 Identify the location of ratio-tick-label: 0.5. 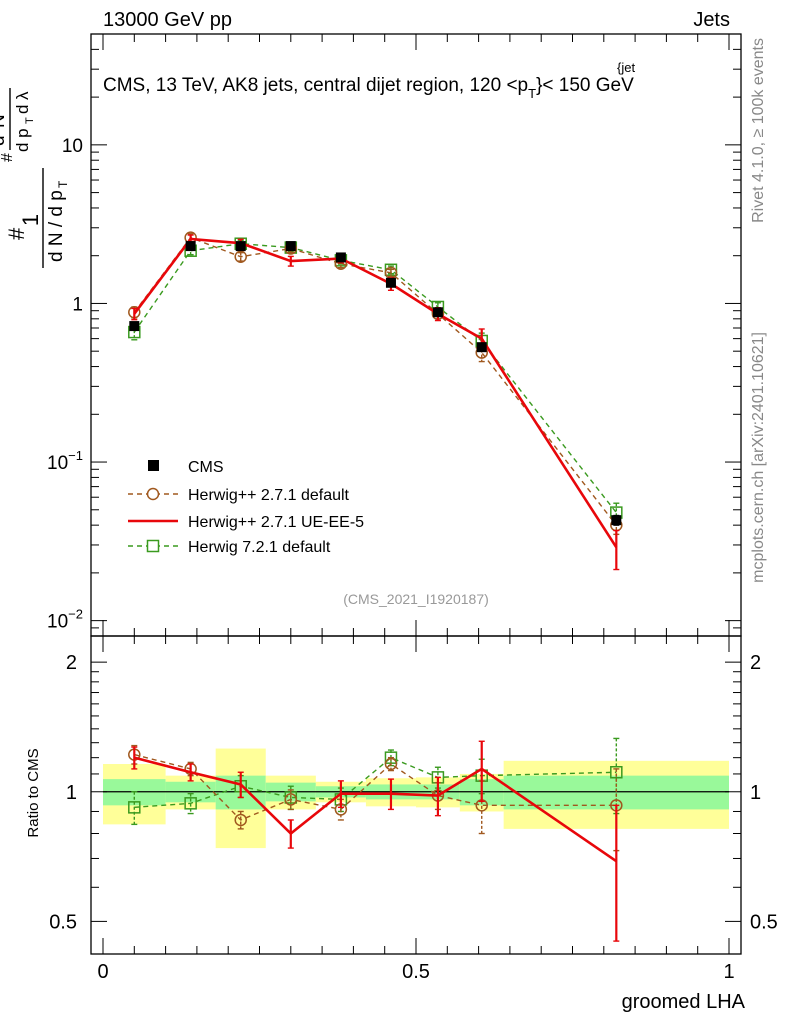
(63, 922).